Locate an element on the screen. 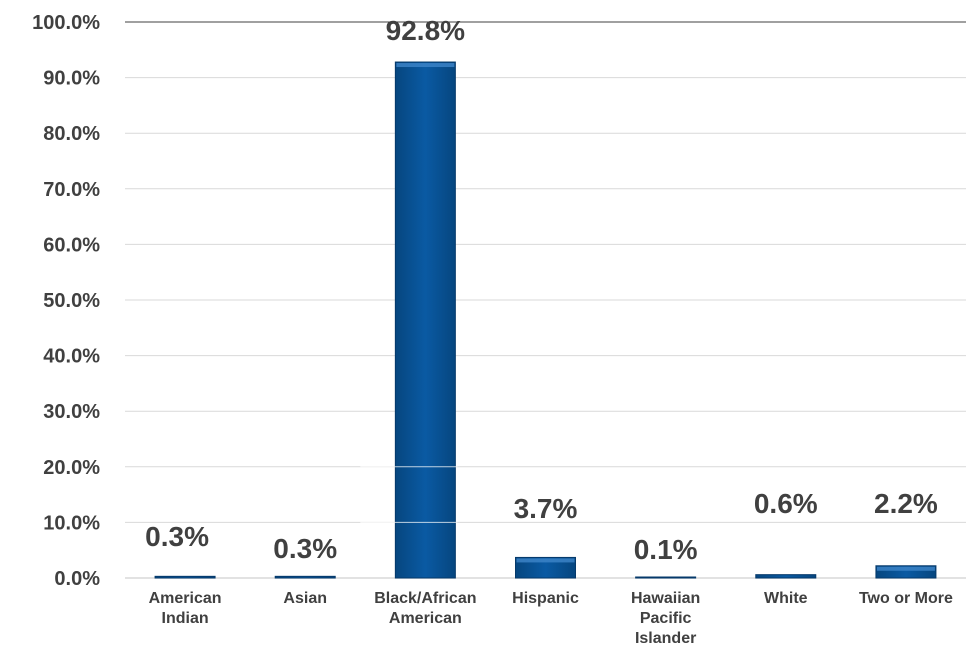 The height and width of the screenshot is (652, 979). x-tick-label: Two or More is located at coordinates (906, 598).